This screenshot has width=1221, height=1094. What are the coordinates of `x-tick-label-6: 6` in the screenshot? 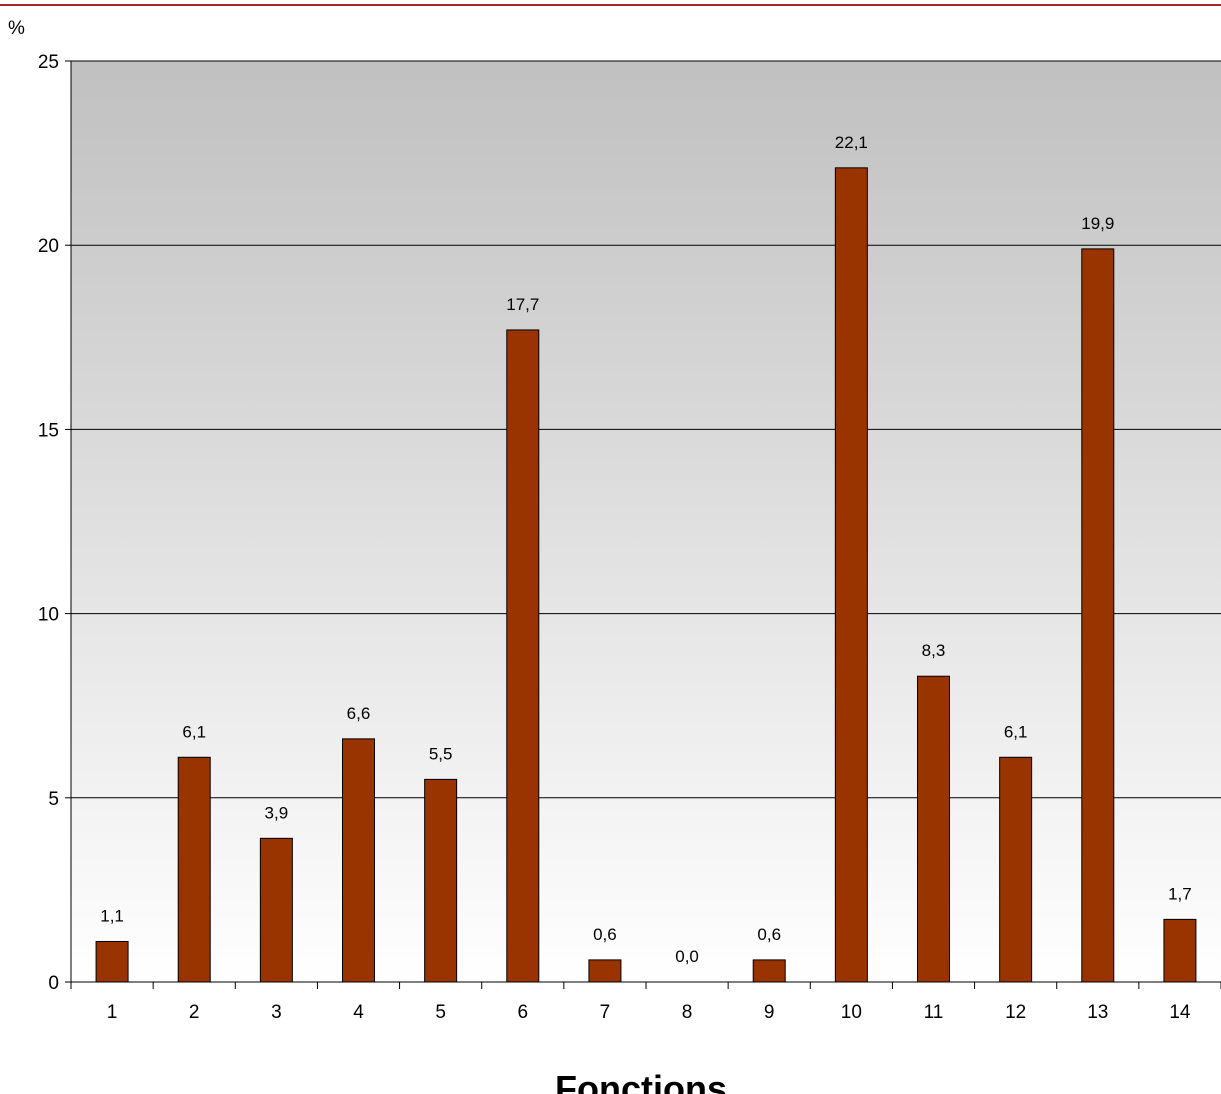 It's located at (522, 1012).